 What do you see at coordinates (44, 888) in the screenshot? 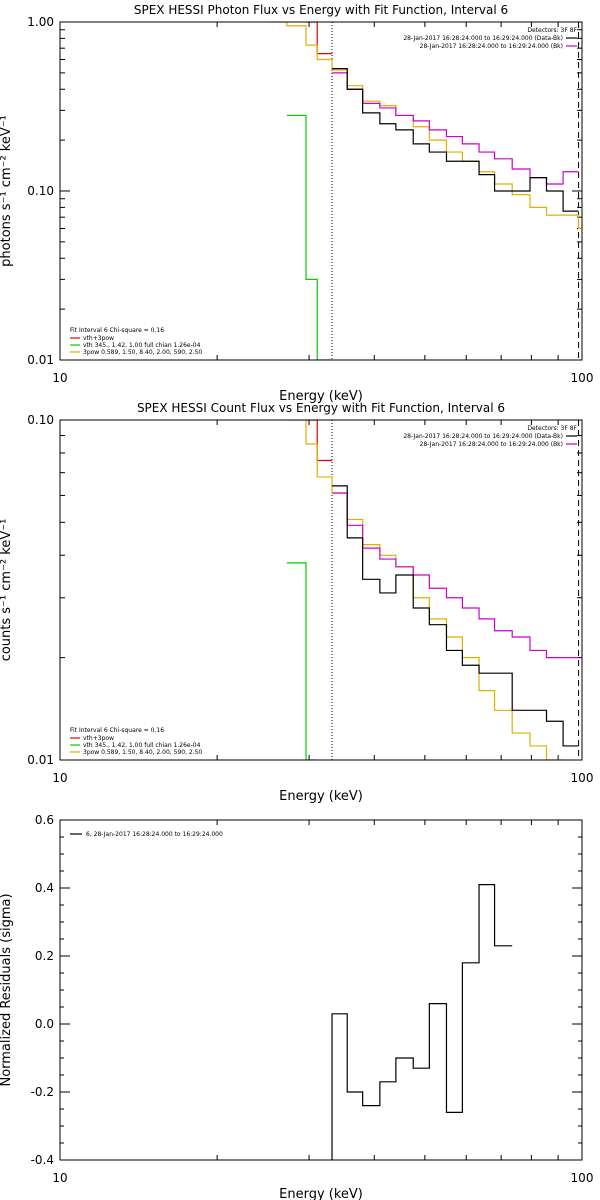
I see `y-tick-label: 0.4` at bounding box center [44, 888].